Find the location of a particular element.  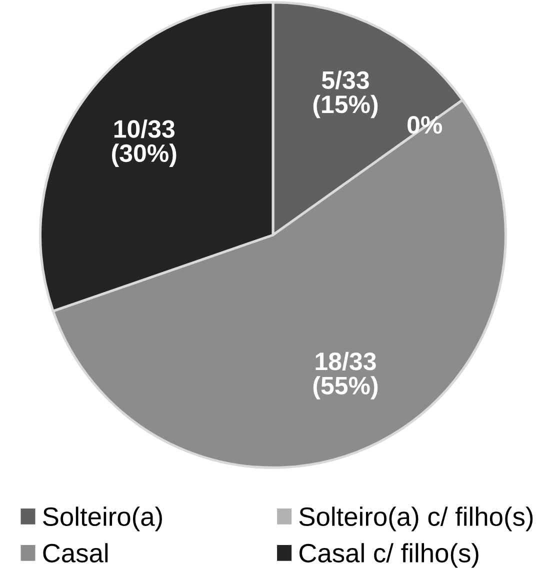

legend-label: Solteiro(a) c/ filho(s) is located at coordinates (416, 519).